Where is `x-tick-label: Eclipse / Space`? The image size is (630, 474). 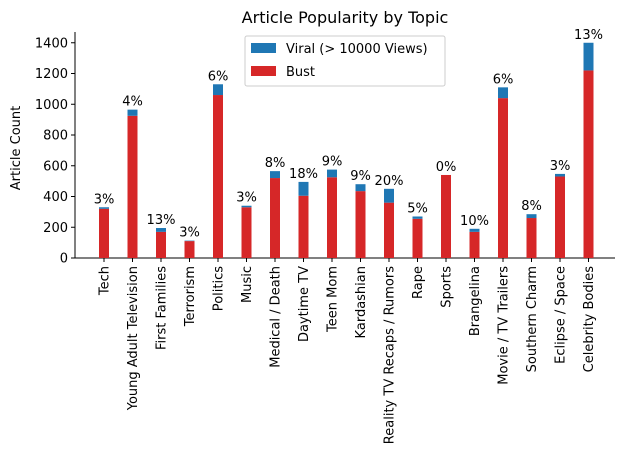 x-tick-label: Eclipse / Space is located at coordinates (561, 315).